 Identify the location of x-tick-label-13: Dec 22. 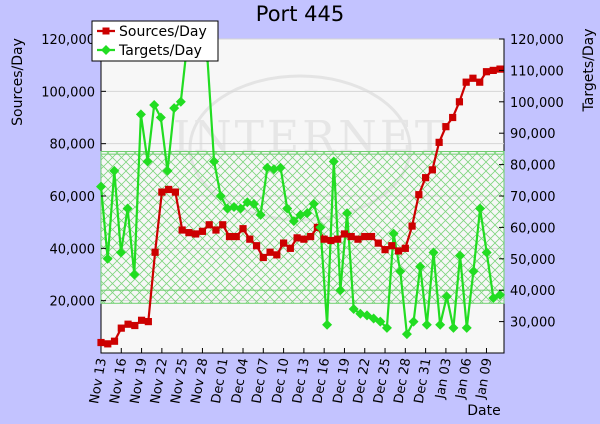
(362, 381).